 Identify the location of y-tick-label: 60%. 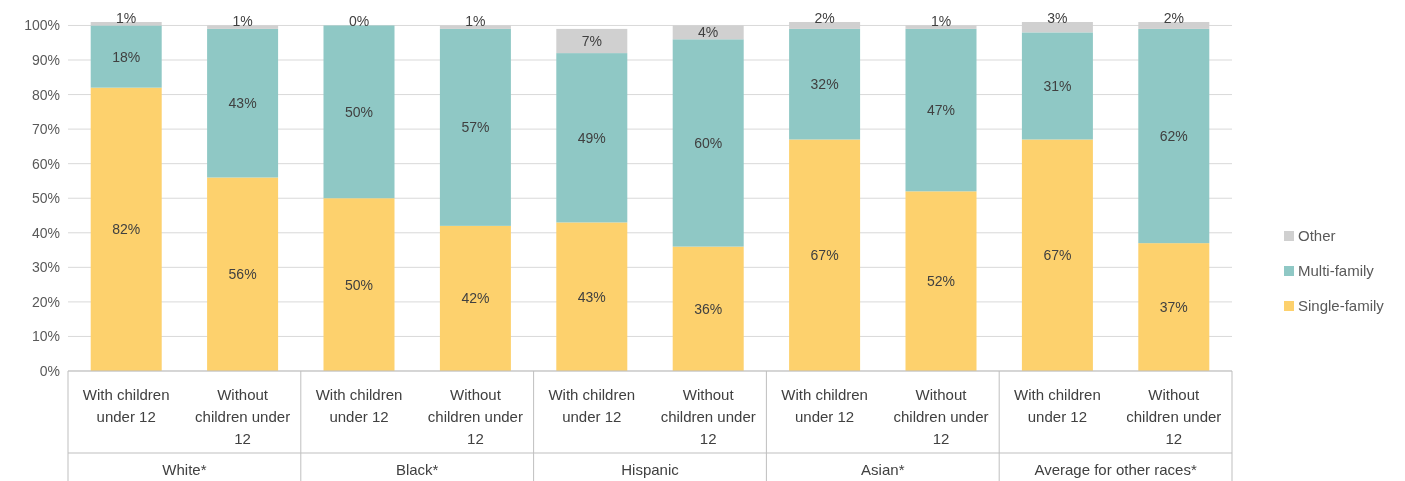
(45, 163).